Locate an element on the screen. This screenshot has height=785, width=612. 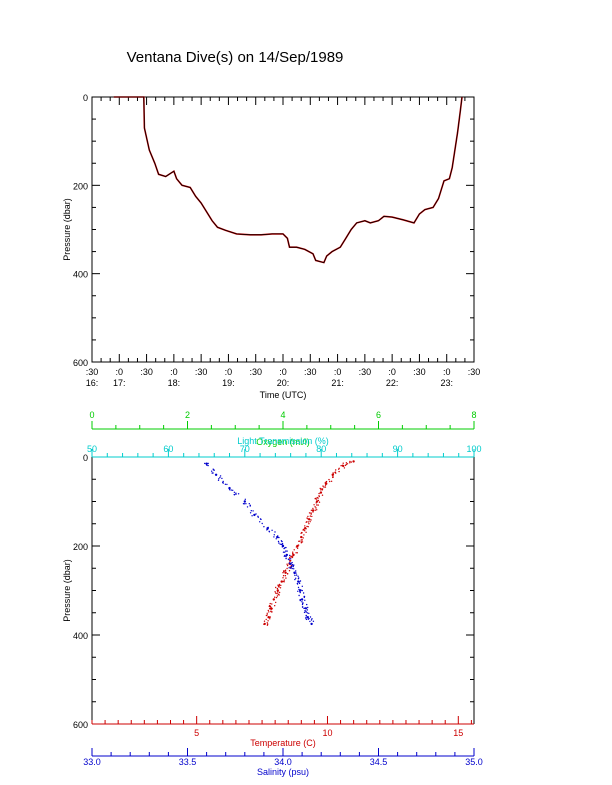
bottom-y-axis-label: Pressure (dbar) is located at coordinates (67, 590).